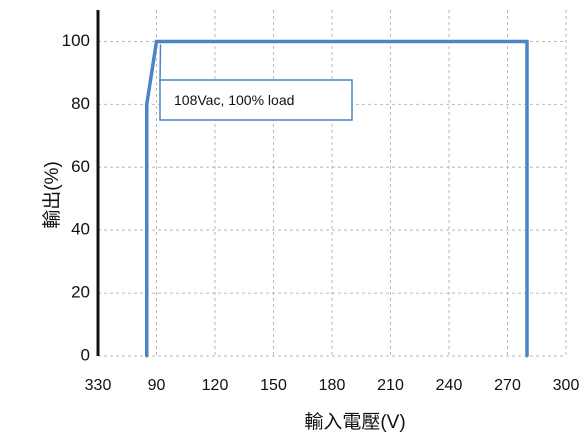  I want to click on y-axis-label: 輸出(%), so click(52, 195).